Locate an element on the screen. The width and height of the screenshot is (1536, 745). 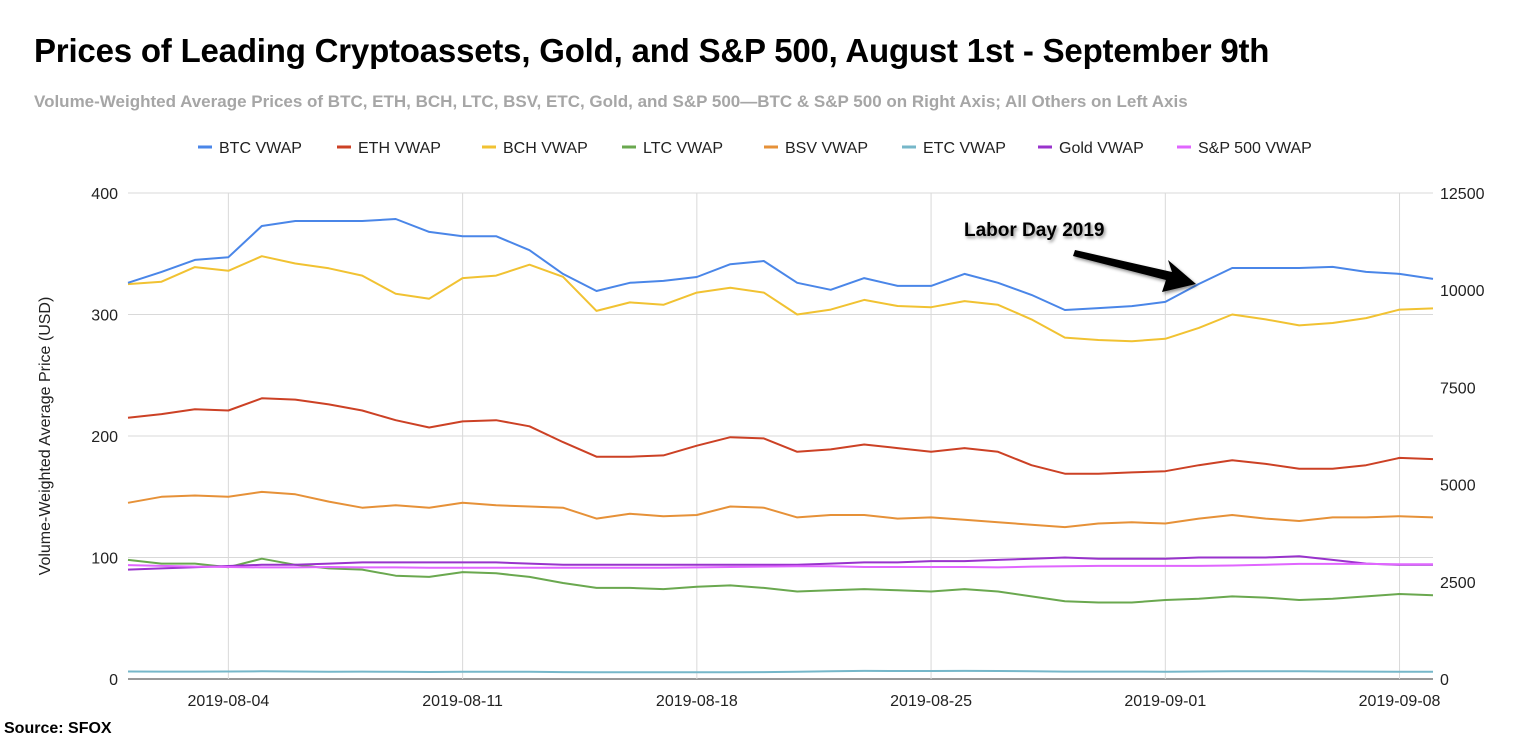
y-axis-title: Volume-Weighted Average Price (USD) is located at coordinates (45, 436).